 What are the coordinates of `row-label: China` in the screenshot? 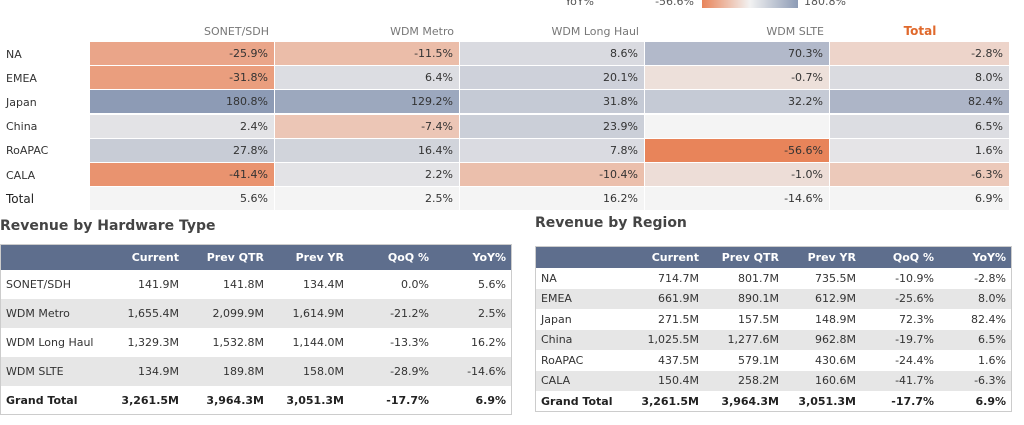 It's located at (22, 127).